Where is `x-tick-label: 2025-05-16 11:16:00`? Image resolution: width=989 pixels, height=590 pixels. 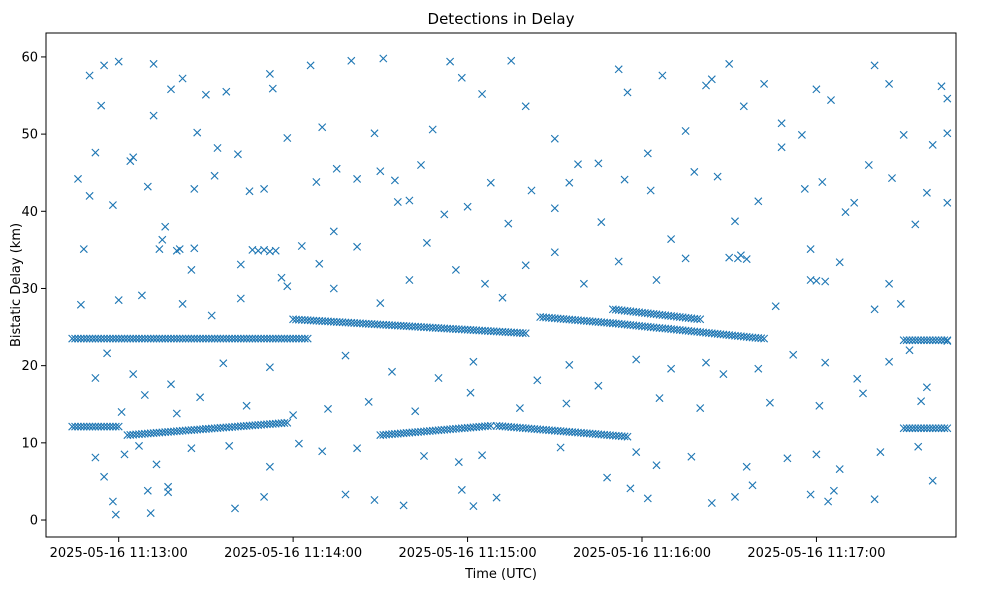
x-tick-label: 2025-05-16 11:16:00 is located at coordinates (642, 553).